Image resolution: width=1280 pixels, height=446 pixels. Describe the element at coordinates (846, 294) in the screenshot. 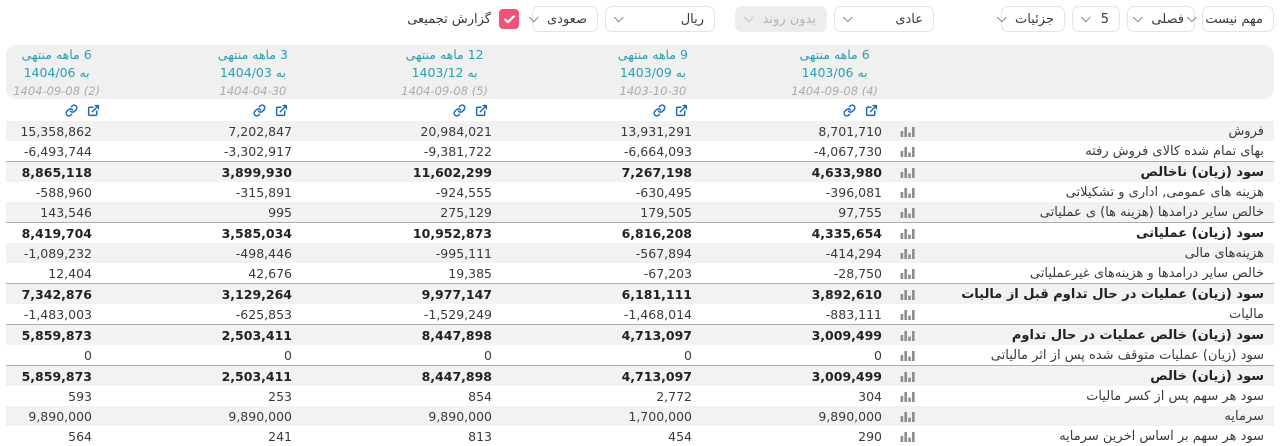

I see `value-cell: 3,892,610` at that location.